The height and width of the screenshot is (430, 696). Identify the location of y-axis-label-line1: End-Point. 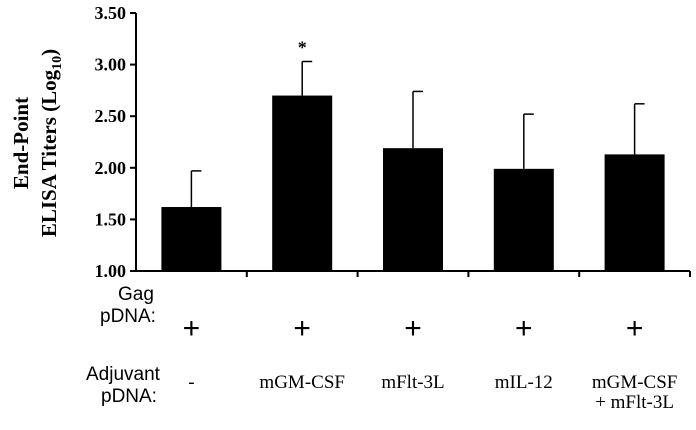
(21, 143).